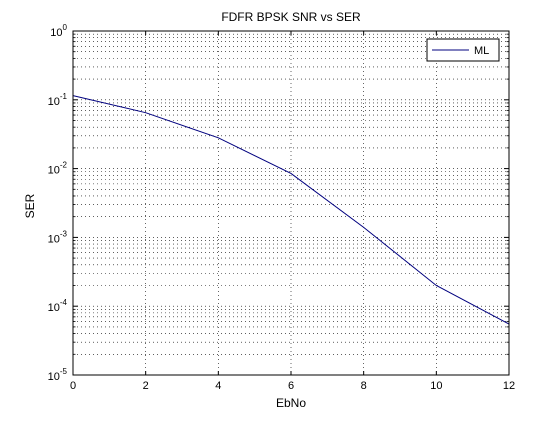 The image size is (560, 425). What do you see at coordinates (73, 386) in the screenshot?
I see `x-tick-label: 0` at bounding box center [73, 386].